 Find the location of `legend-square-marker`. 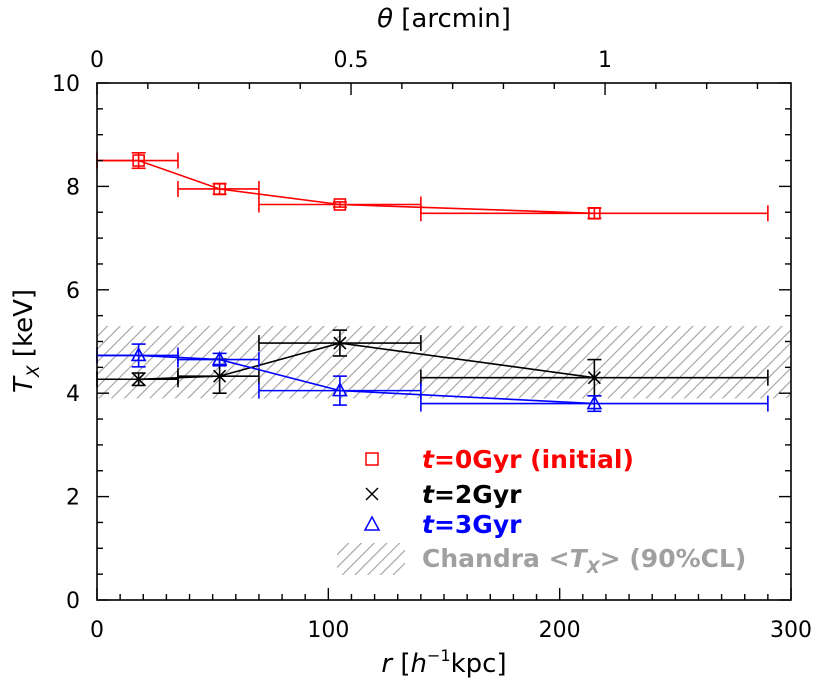

legend-square-marker is located at coordinates (372, 459).